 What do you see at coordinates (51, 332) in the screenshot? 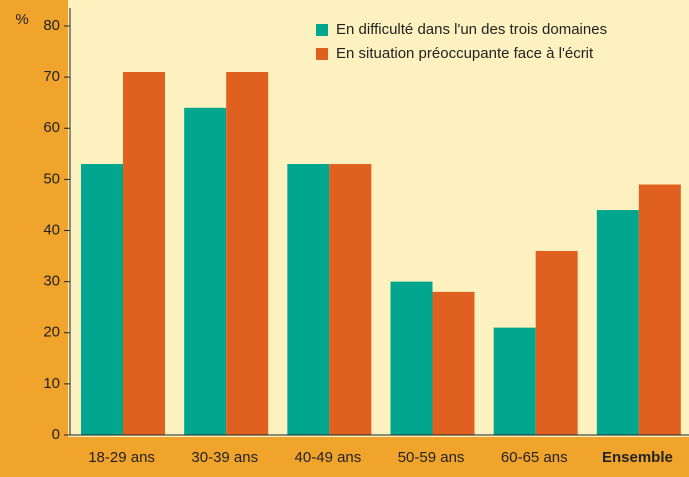
I see `y-tick-label: 20` at bounding box center [51, 332].